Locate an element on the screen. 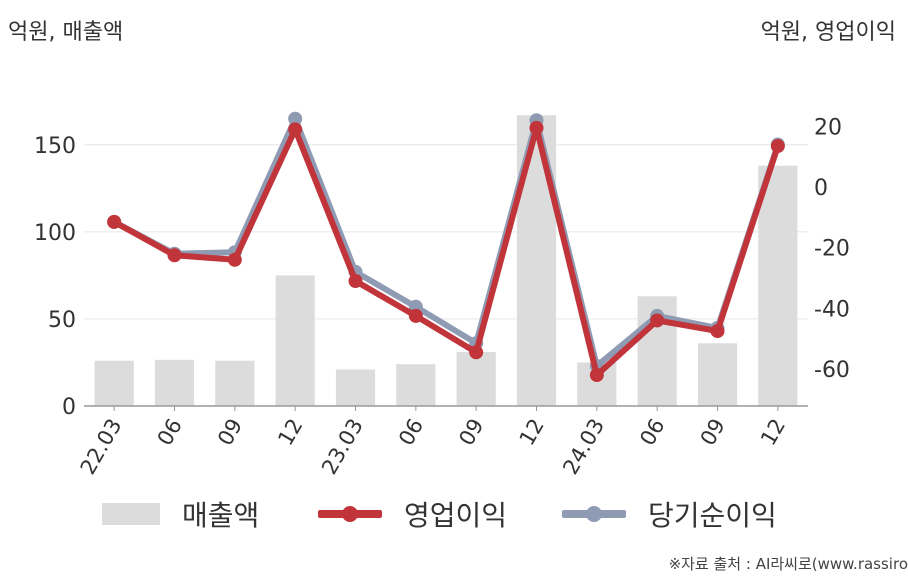  legend-label-revenue: 매출액 is located at coordinates (221, 515).